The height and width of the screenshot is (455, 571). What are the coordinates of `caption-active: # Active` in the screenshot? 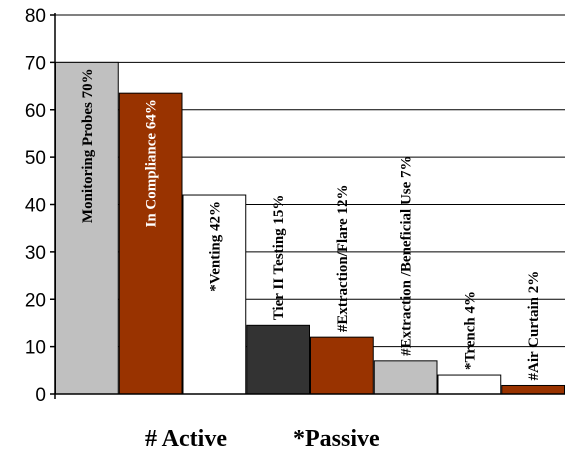 It's located at (186, 439).